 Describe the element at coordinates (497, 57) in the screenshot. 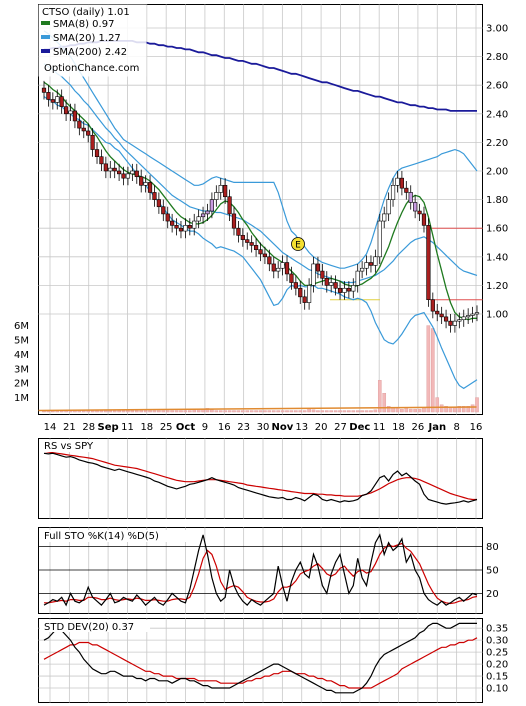

I see `price-tick-label: 2.80` at that location.